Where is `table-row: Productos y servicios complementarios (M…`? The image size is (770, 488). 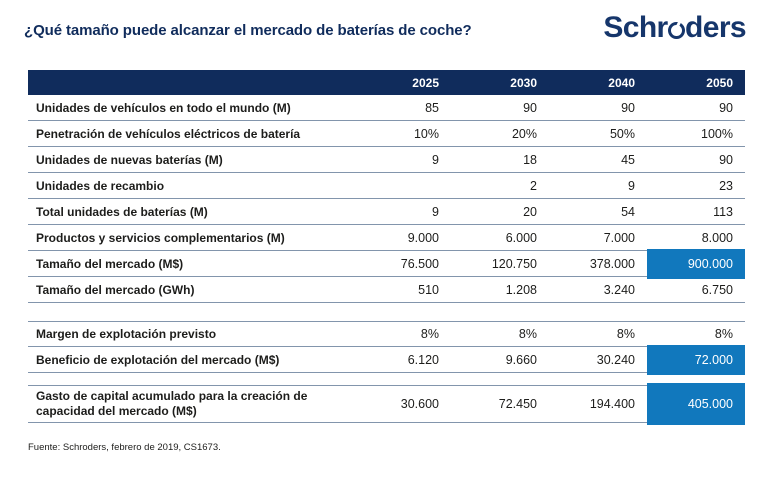
table-row: Productos y servicios complementarios (M… is located at coordinates (386, 238).